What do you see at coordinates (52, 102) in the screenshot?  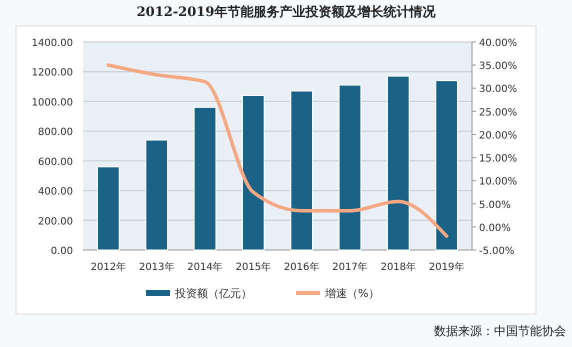 I see `y-tick-label: 1000.00` at bounding box center [52, 102].